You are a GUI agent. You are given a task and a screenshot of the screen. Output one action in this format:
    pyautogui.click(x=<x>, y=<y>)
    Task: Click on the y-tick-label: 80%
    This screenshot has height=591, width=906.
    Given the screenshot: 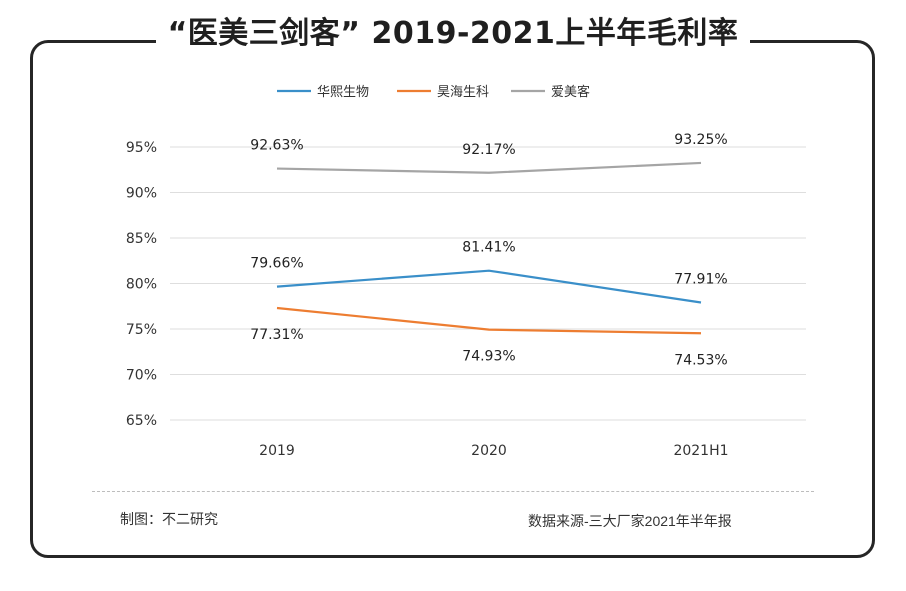 What is the action you would take?
    pyautogui.click(x=141, y=285)
    